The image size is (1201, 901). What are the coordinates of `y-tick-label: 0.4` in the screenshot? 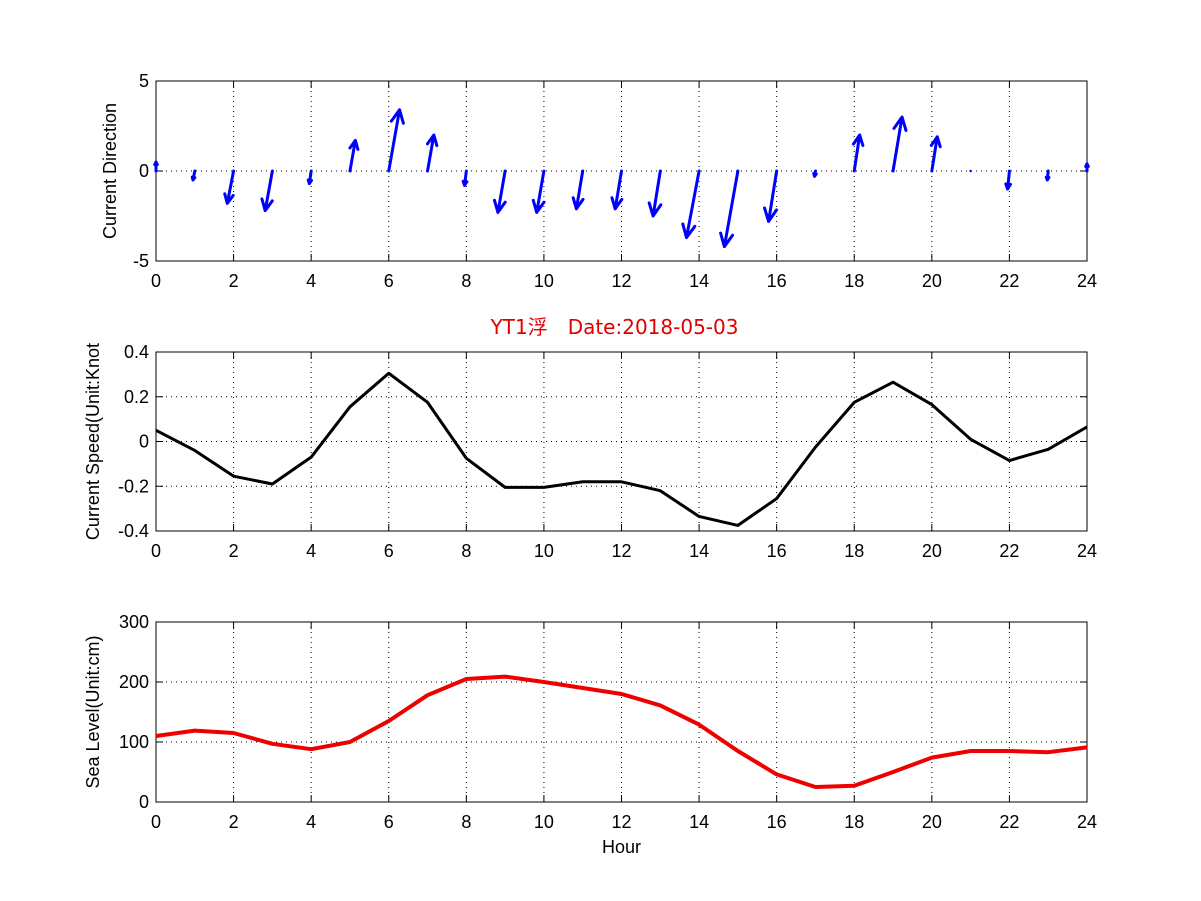 It's located at (136, 352).